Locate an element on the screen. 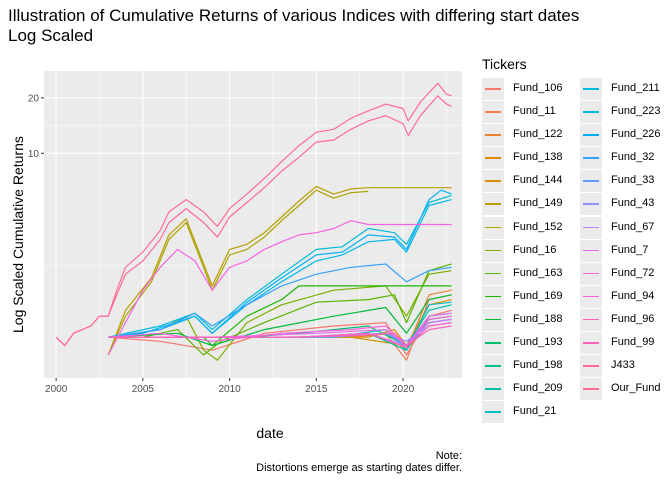  x-tick-label: 2000 is located at coordinates (56, 389).